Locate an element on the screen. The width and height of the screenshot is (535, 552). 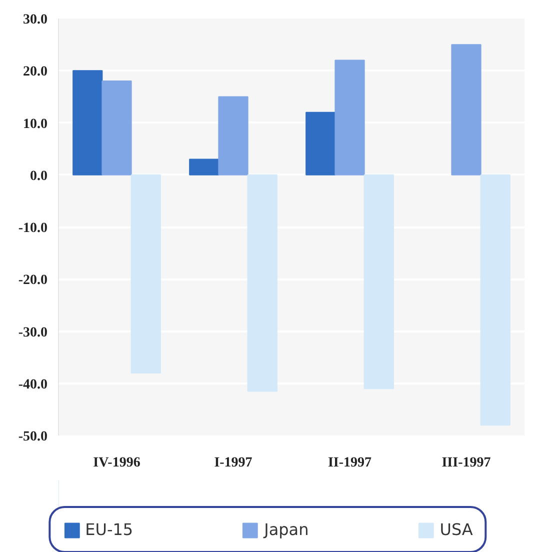
y-tick-label: -40.0 is located at coordinates (33, 384).